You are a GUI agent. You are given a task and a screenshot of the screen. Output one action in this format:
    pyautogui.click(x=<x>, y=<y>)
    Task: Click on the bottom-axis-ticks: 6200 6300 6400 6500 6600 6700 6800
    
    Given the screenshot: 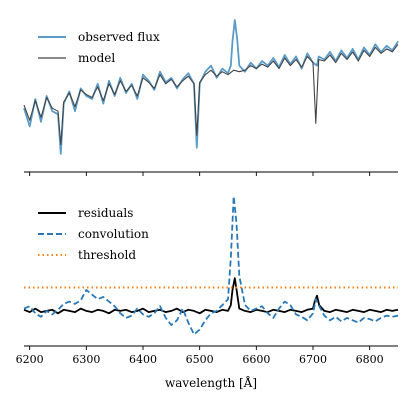 What is the action you would take?
    pyautogui.click(x=200, y=356)
    